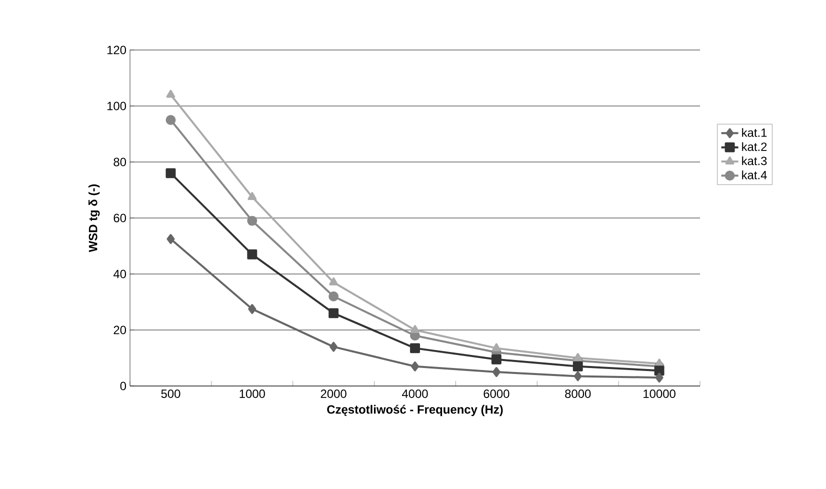 This screenshot has height=489, width=826. Describe the element at coordinates (754, 147) in the screenshot. I see `legend-label: kat.2` at that location.